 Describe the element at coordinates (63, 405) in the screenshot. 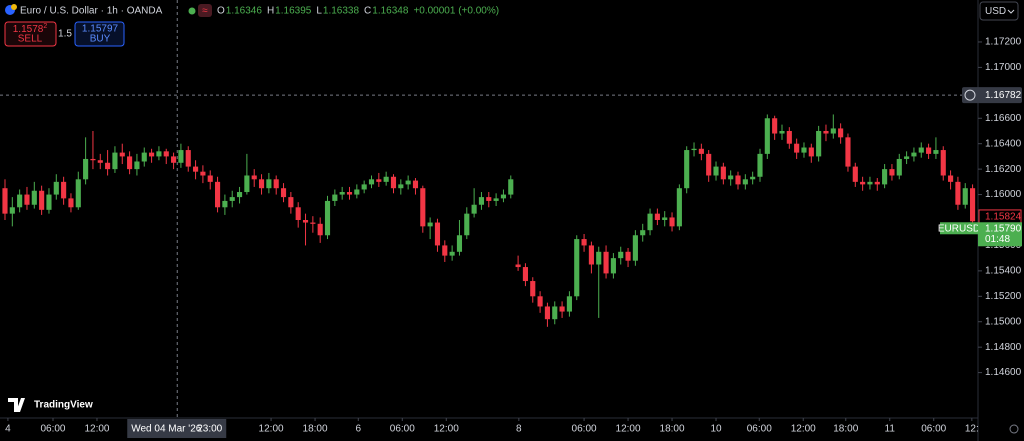

I see `logo: TradingView` at that location.